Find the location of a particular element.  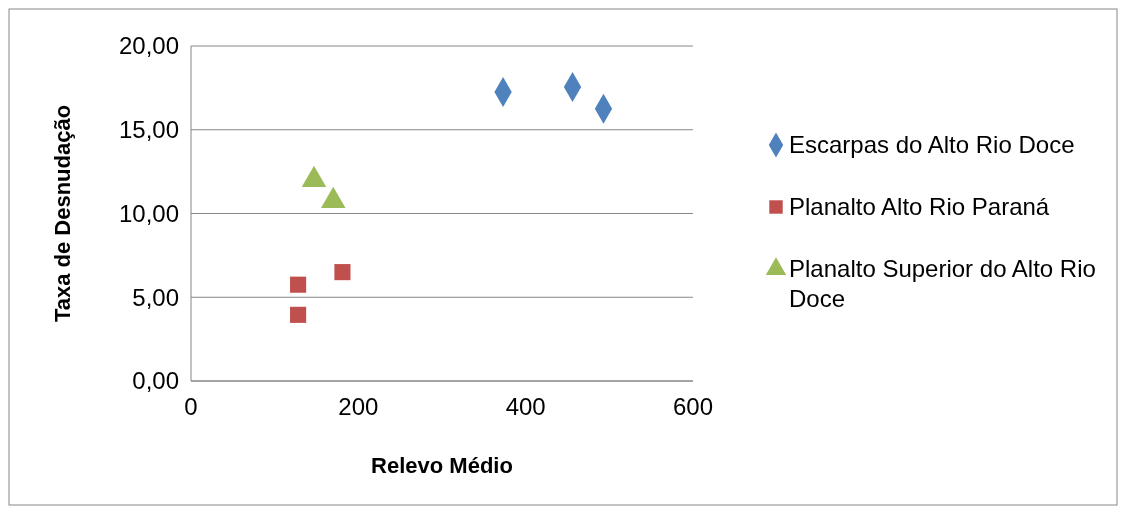

legend-label: Planalto Alto Rio Paraná is located at coordinates (919, 206).